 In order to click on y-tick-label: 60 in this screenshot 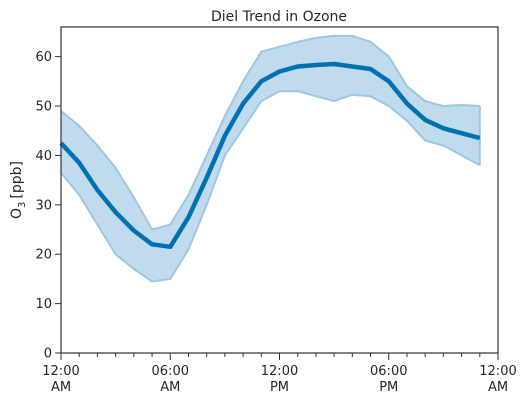, I will do `click(43, 57)`.